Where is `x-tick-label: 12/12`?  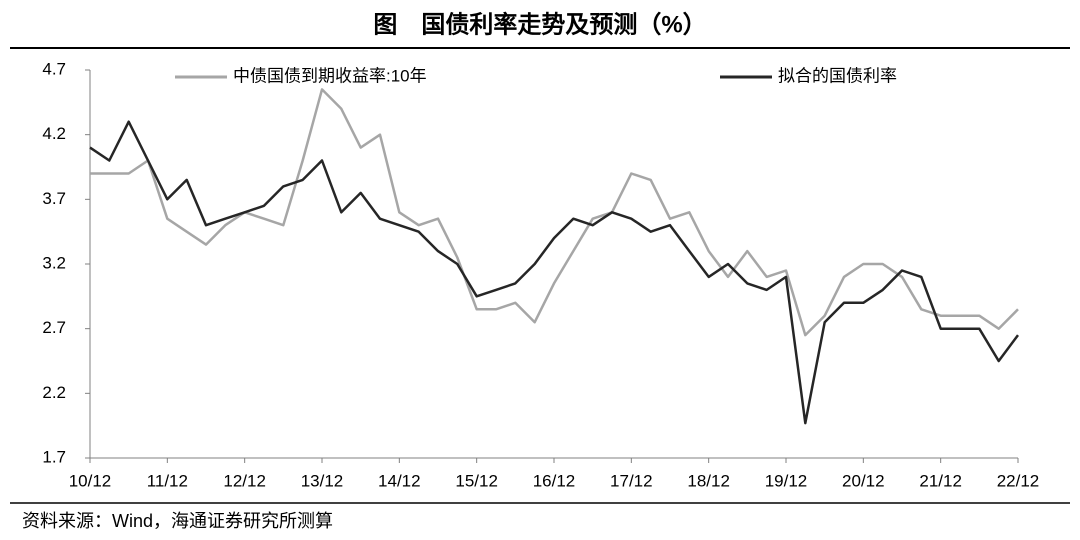 x-tick-label: 12/12 is located at coordinates (244, 480).